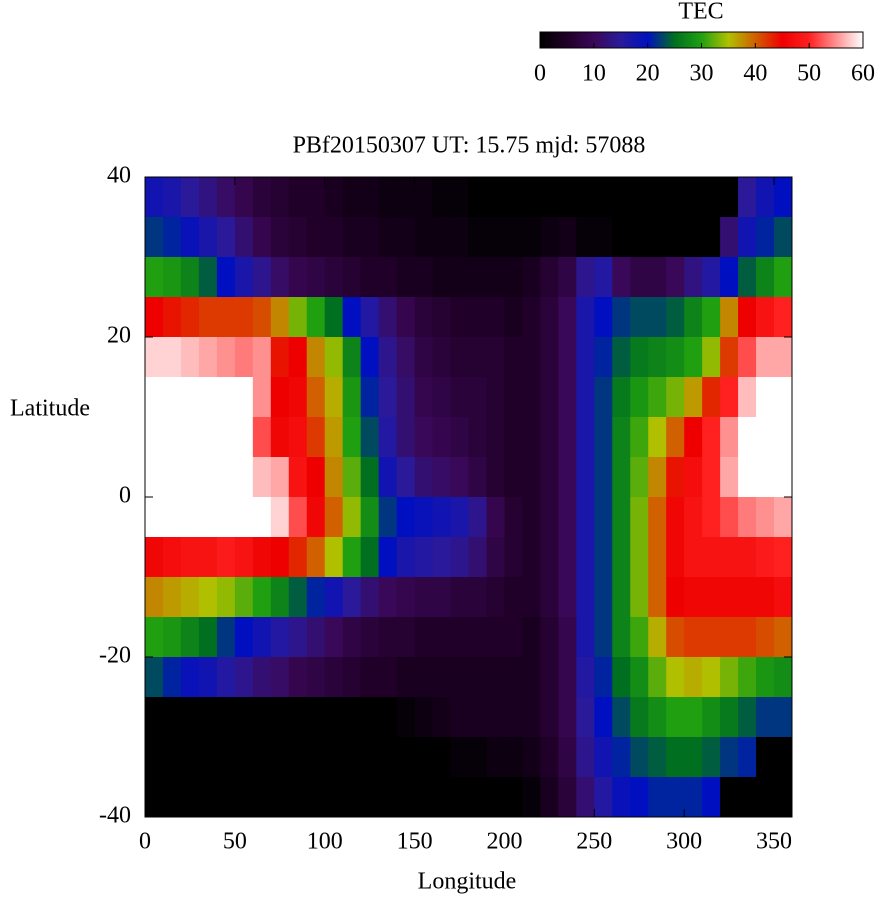 The image size is (878, 900). What do you see at coordinates (700, 12) in the screenshot?
I see `colorbar-label: TEC` at bounding box center [700, 12].